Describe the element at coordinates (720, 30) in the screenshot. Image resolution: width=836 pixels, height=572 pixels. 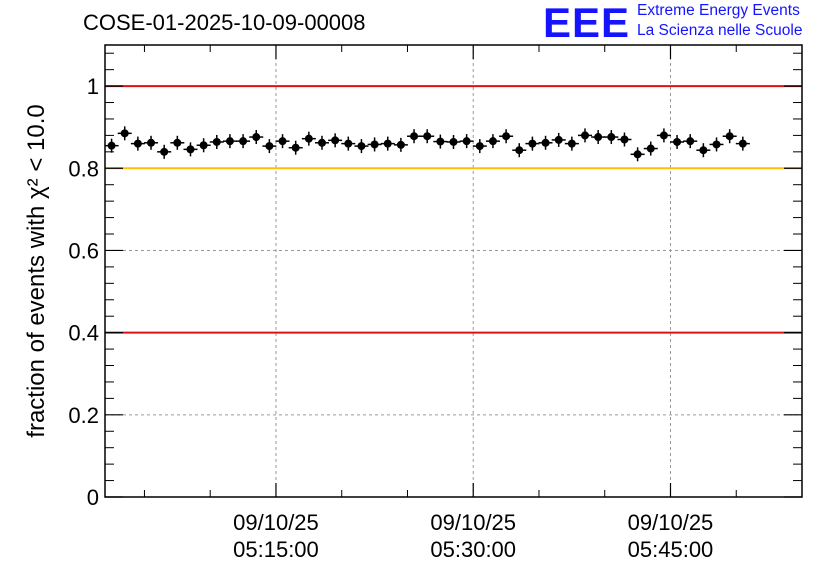
I see `logo-tagline-2: La Scienza nelle Scuole` at that location.